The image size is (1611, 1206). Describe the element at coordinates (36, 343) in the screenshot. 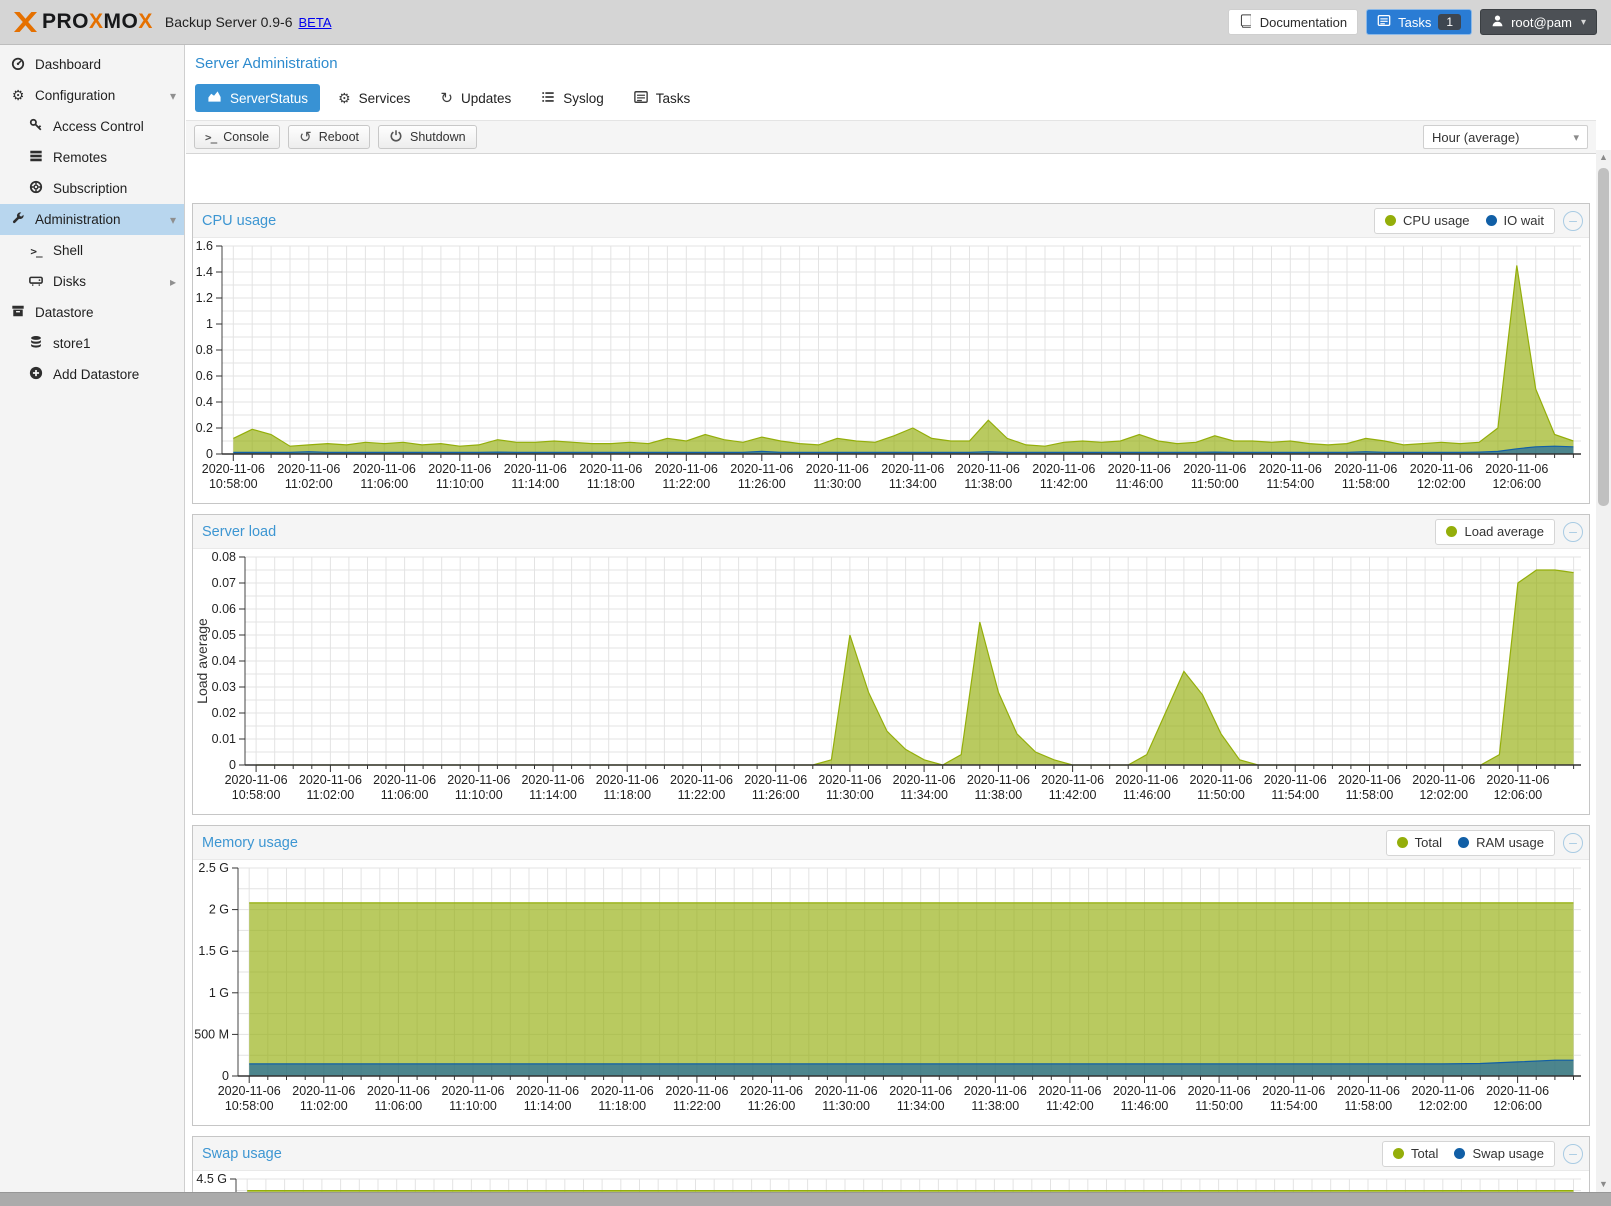

I see `database-icon` at that location.